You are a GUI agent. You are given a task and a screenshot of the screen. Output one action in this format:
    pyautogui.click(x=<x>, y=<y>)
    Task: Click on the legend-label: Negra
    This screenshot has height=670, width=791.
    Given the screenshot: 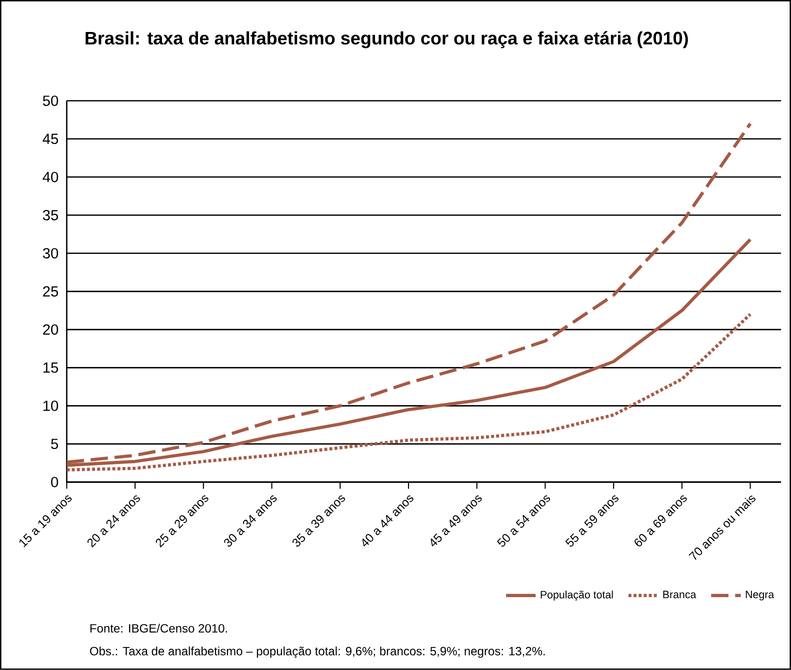 What is the action you would take?
    pyautogui.click(x=760, y=595)
    